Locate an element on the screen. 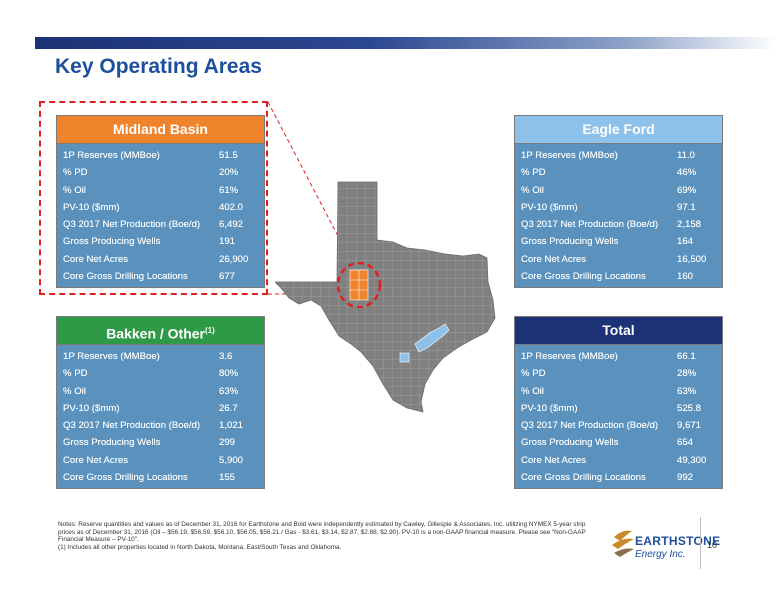  texas-shape is located at coordinates (385, 297).